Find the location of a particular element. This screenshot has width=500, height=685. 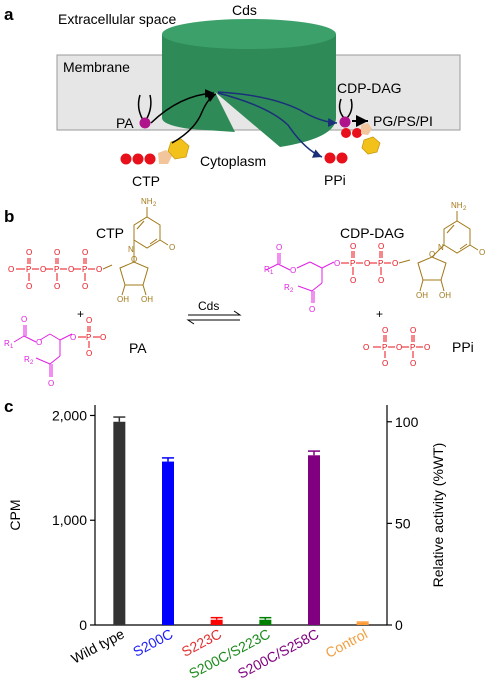

ctp-structure: CTP O P O O O P O O O P O O O is located at coordinates (91, 250).